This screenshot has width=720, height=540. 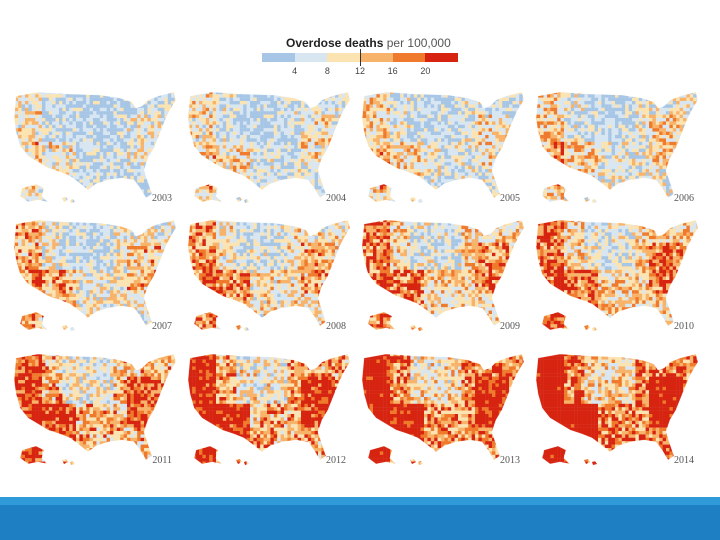 What do you see at coordinates (510, 460) in the screenshot?
I see `map-year-label: 2013` at bounding box center [510, 460].